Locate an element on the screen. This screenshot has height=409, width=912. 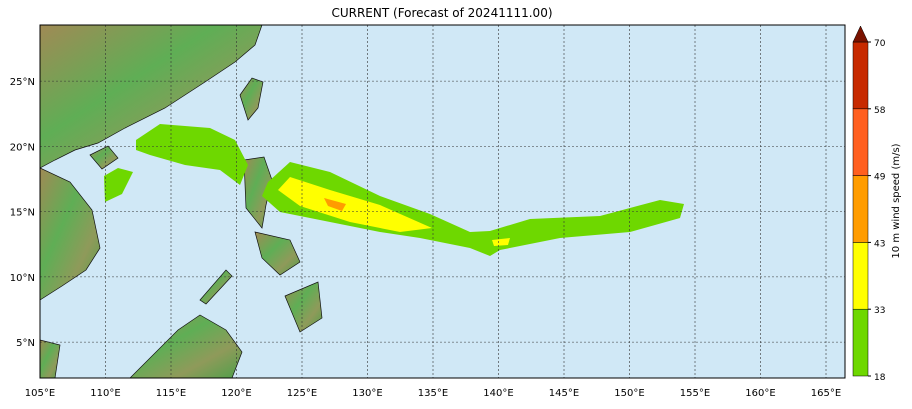
x-tick-label: 140°E is located at coordinates (498, 393).